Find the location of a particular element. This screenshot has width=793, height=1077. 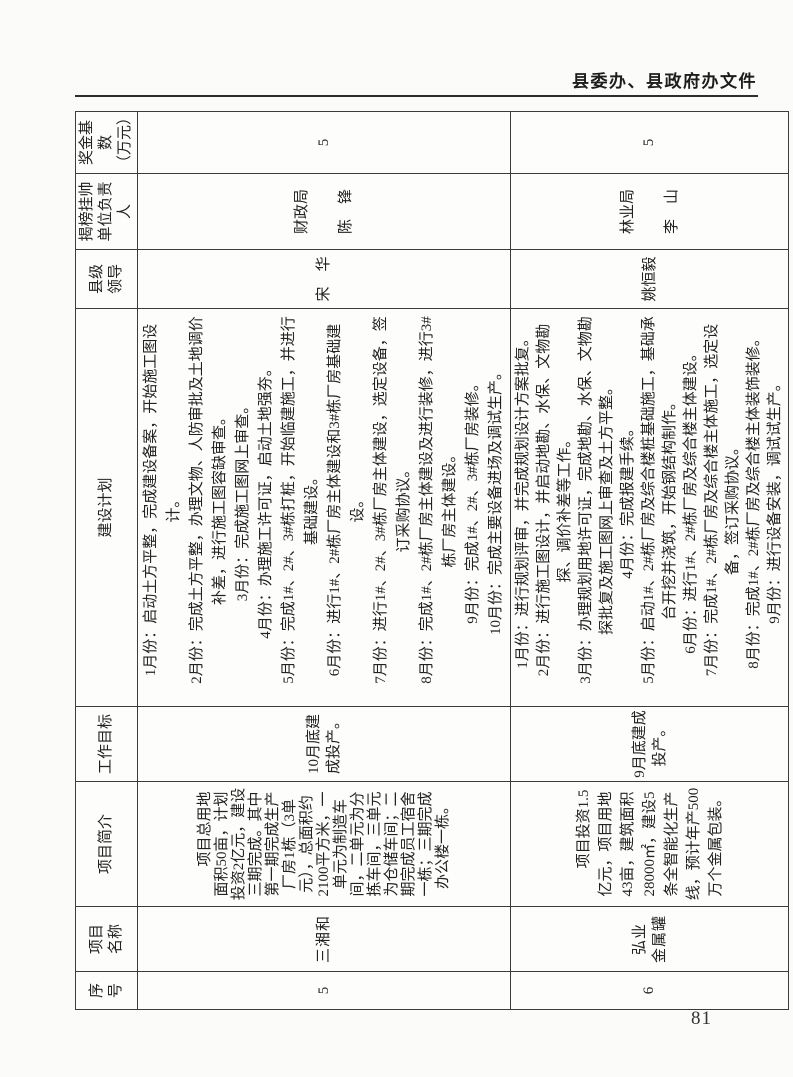

plan-item: 7月份：完成1#、2#栋厂房及综合楼主体施工，选定设备，签订采购协议。 is located at coordinates (722, 500).